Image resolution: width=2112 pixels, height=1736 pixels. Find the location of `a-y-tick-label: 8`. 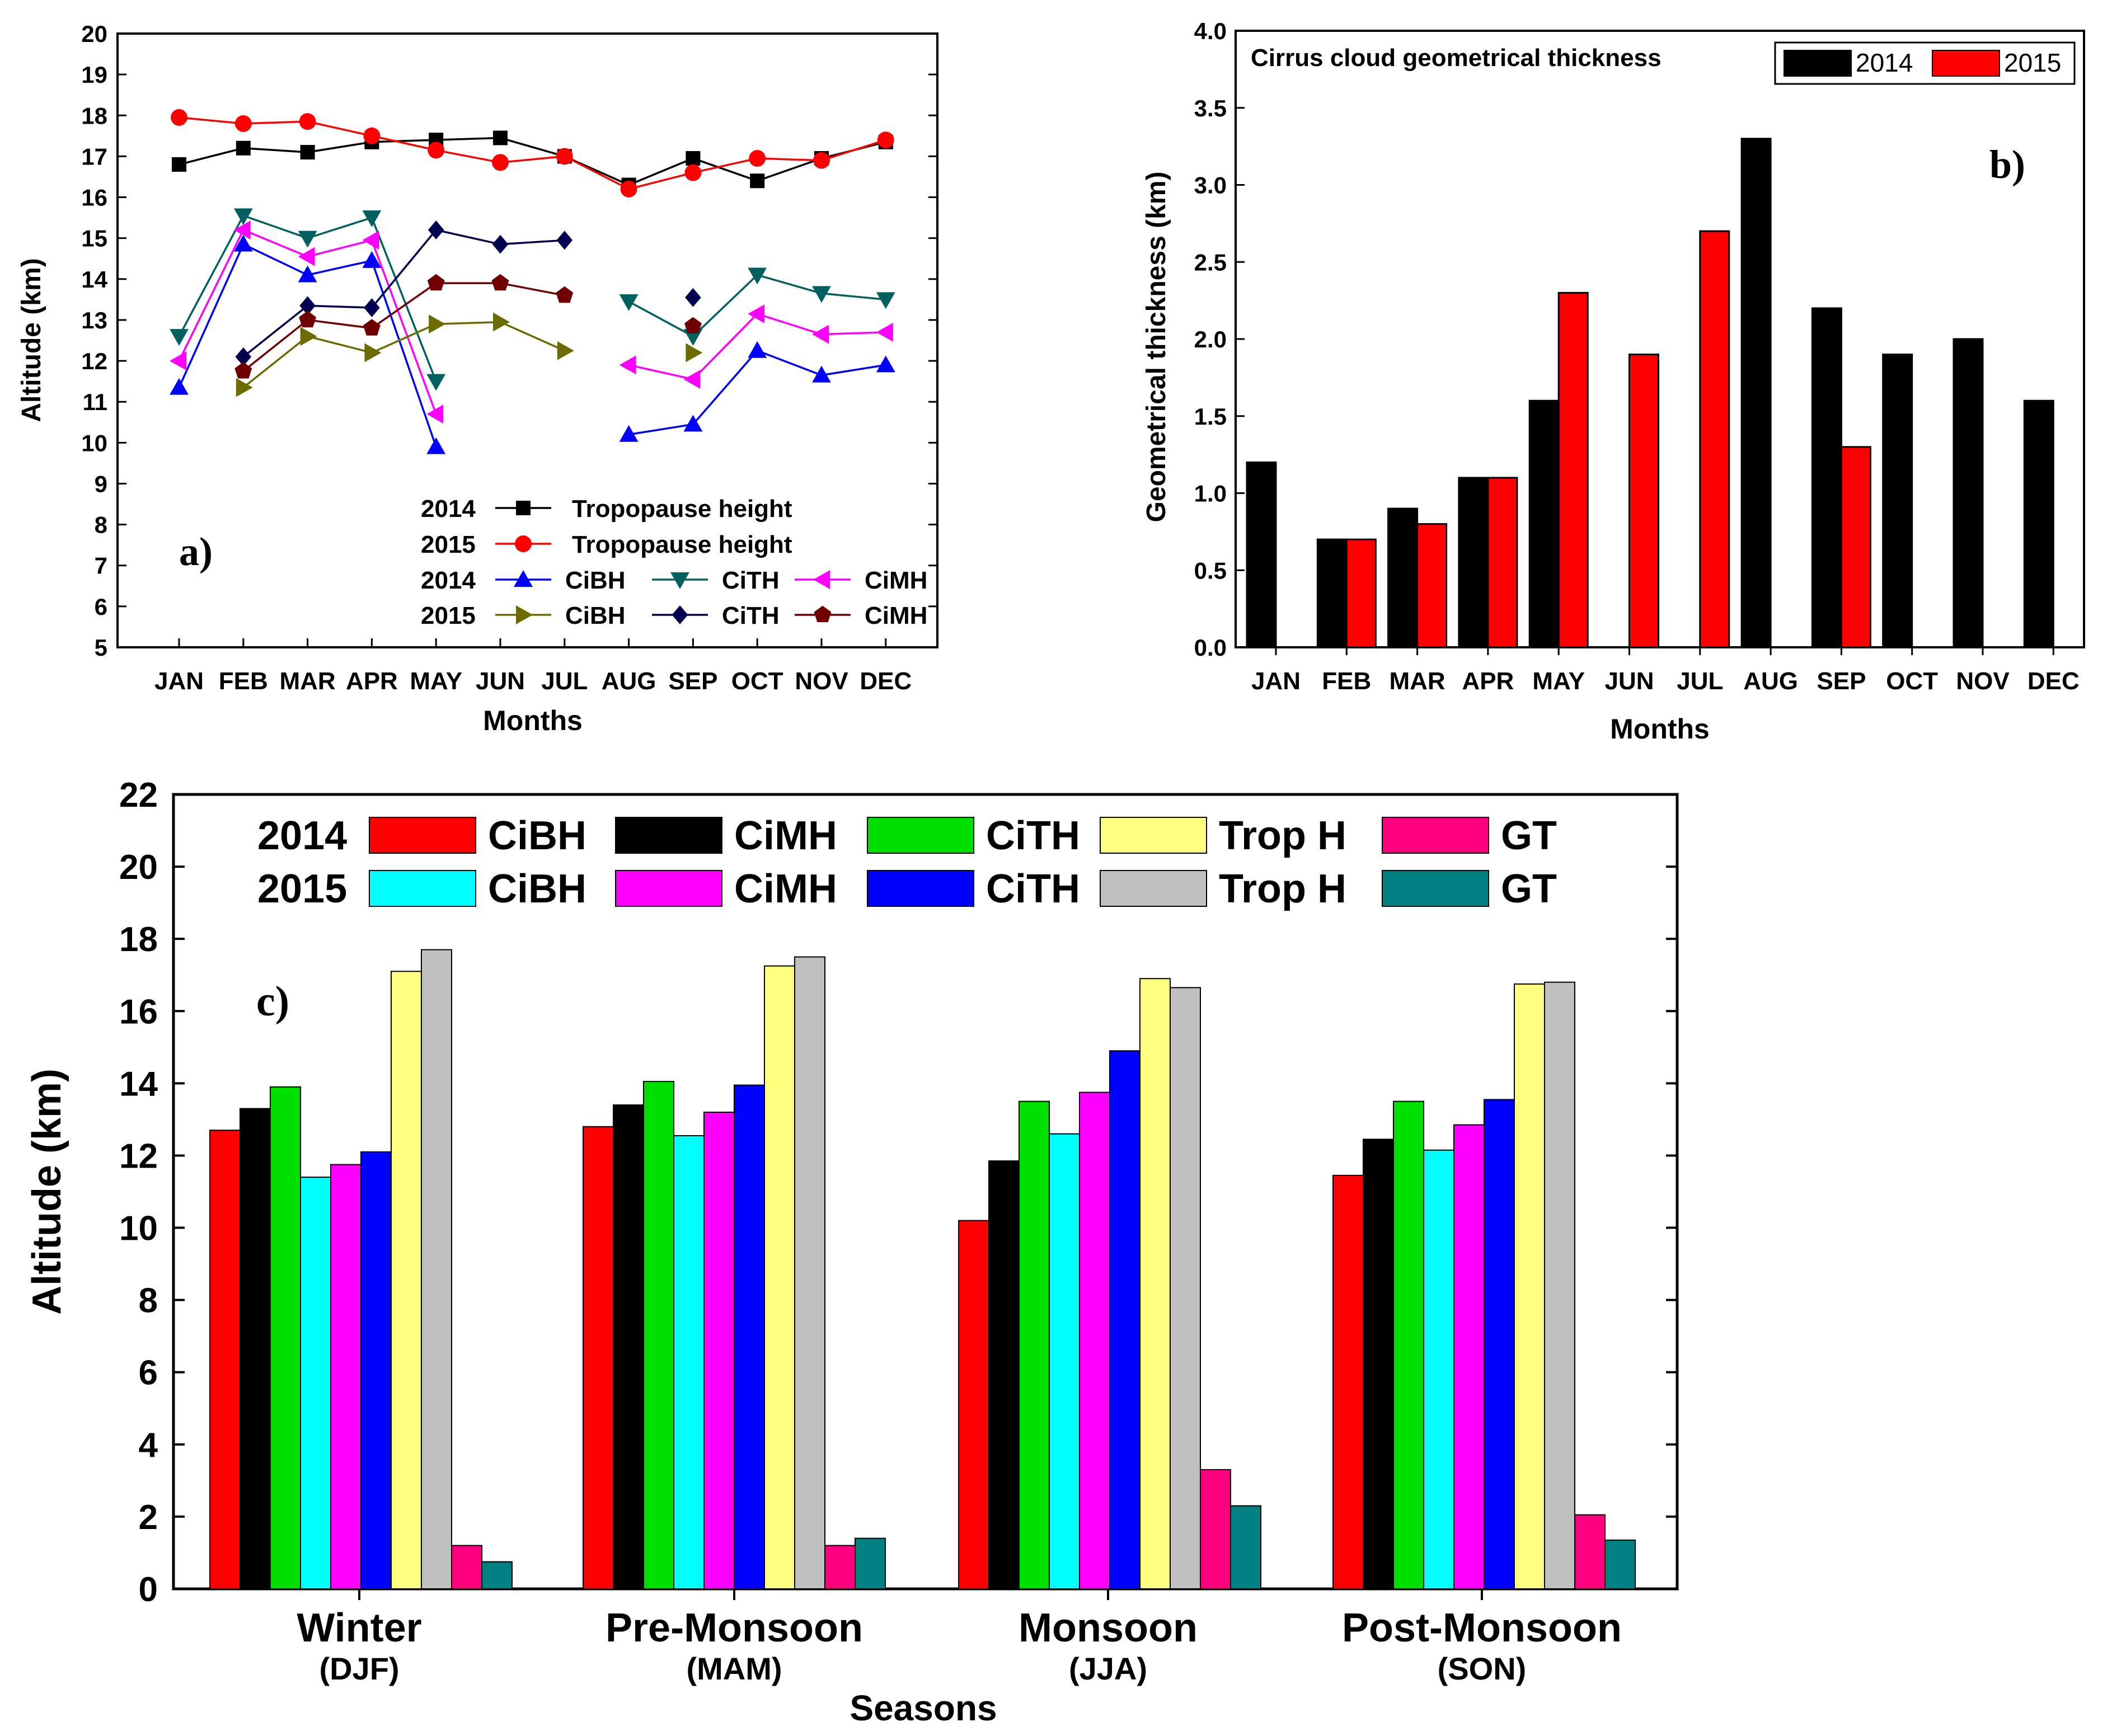

a-y-tick-label: 8 is located at coordinates (101, 525).